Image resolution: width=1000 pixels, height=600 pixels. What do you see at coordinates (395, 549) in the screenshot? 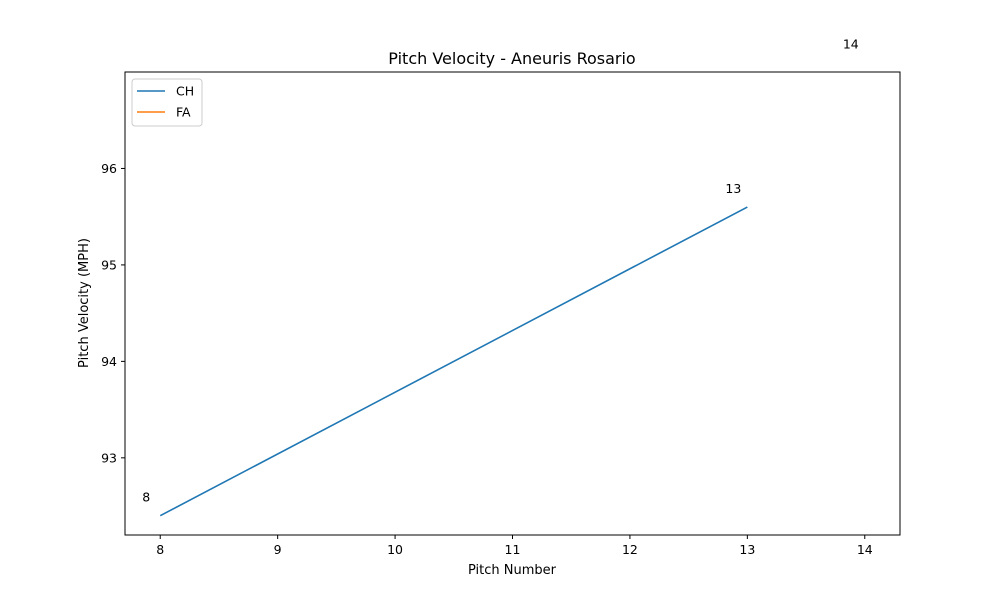
I see `x-tick-label-10: 10` at bounding box center [395, 549].